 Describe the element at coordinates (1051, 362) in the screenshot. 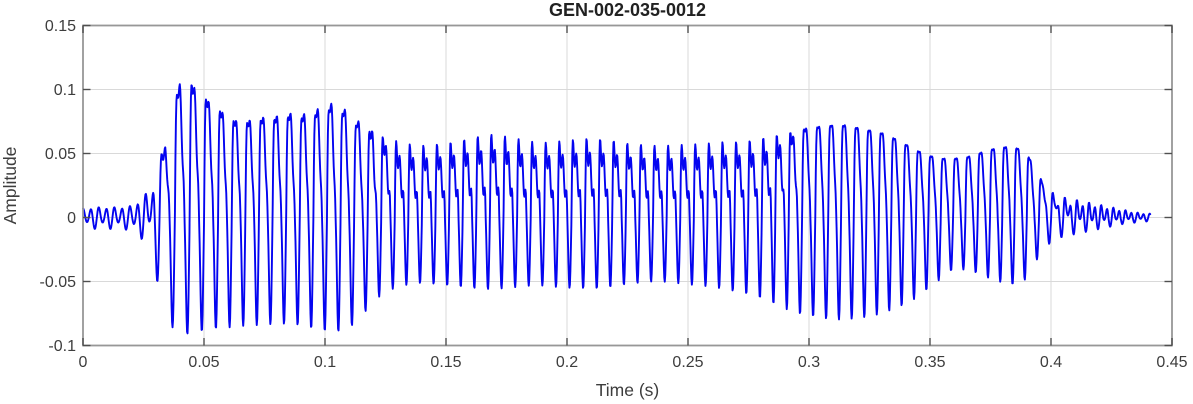

I see `x-tick-label: 0.4` at that location.